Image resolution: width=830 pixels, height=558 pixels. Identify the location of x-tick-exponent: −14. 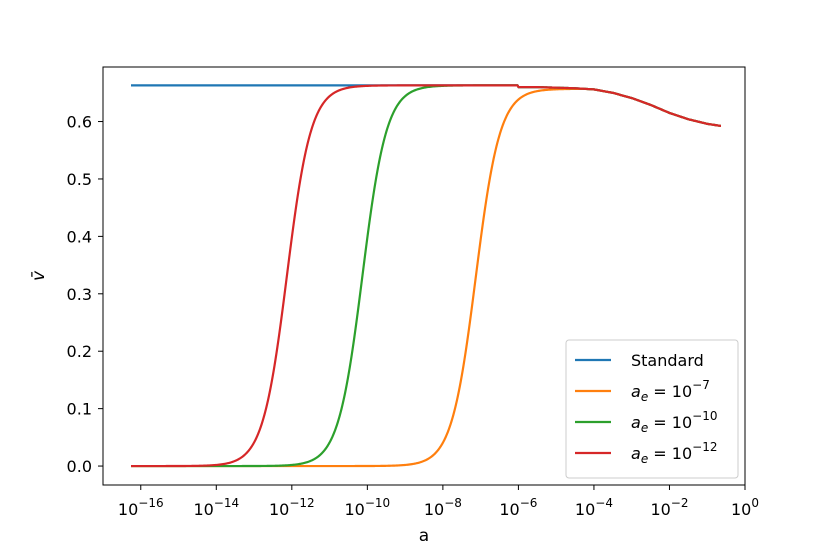
(226, 503).